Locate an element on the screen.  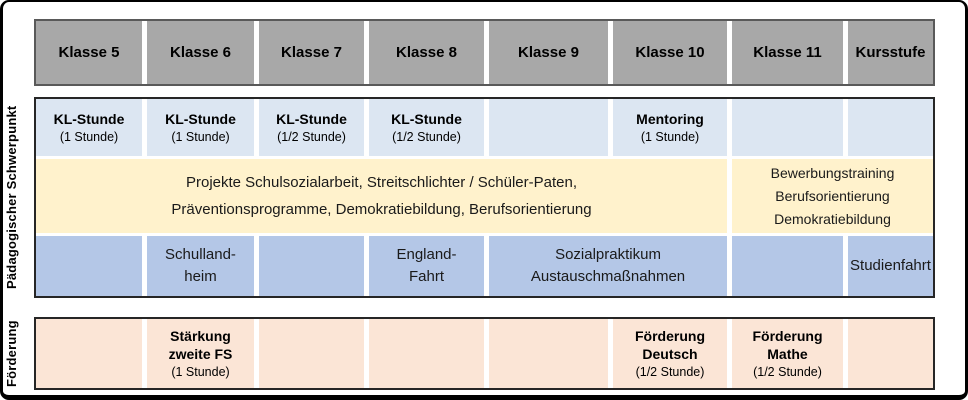
column-header-klasse-10: Klasse 10 is located at coordinates (670, 52).